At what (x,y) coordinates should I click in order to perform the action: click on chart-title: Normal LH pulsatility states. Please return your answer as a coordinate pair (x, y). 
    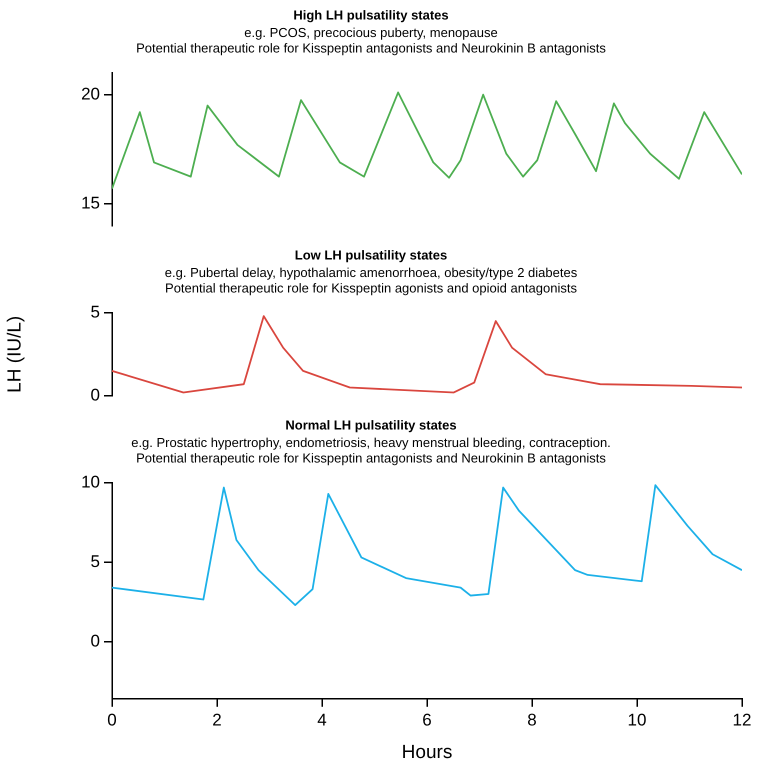
    Looking at the image, I should click on (371, 424).